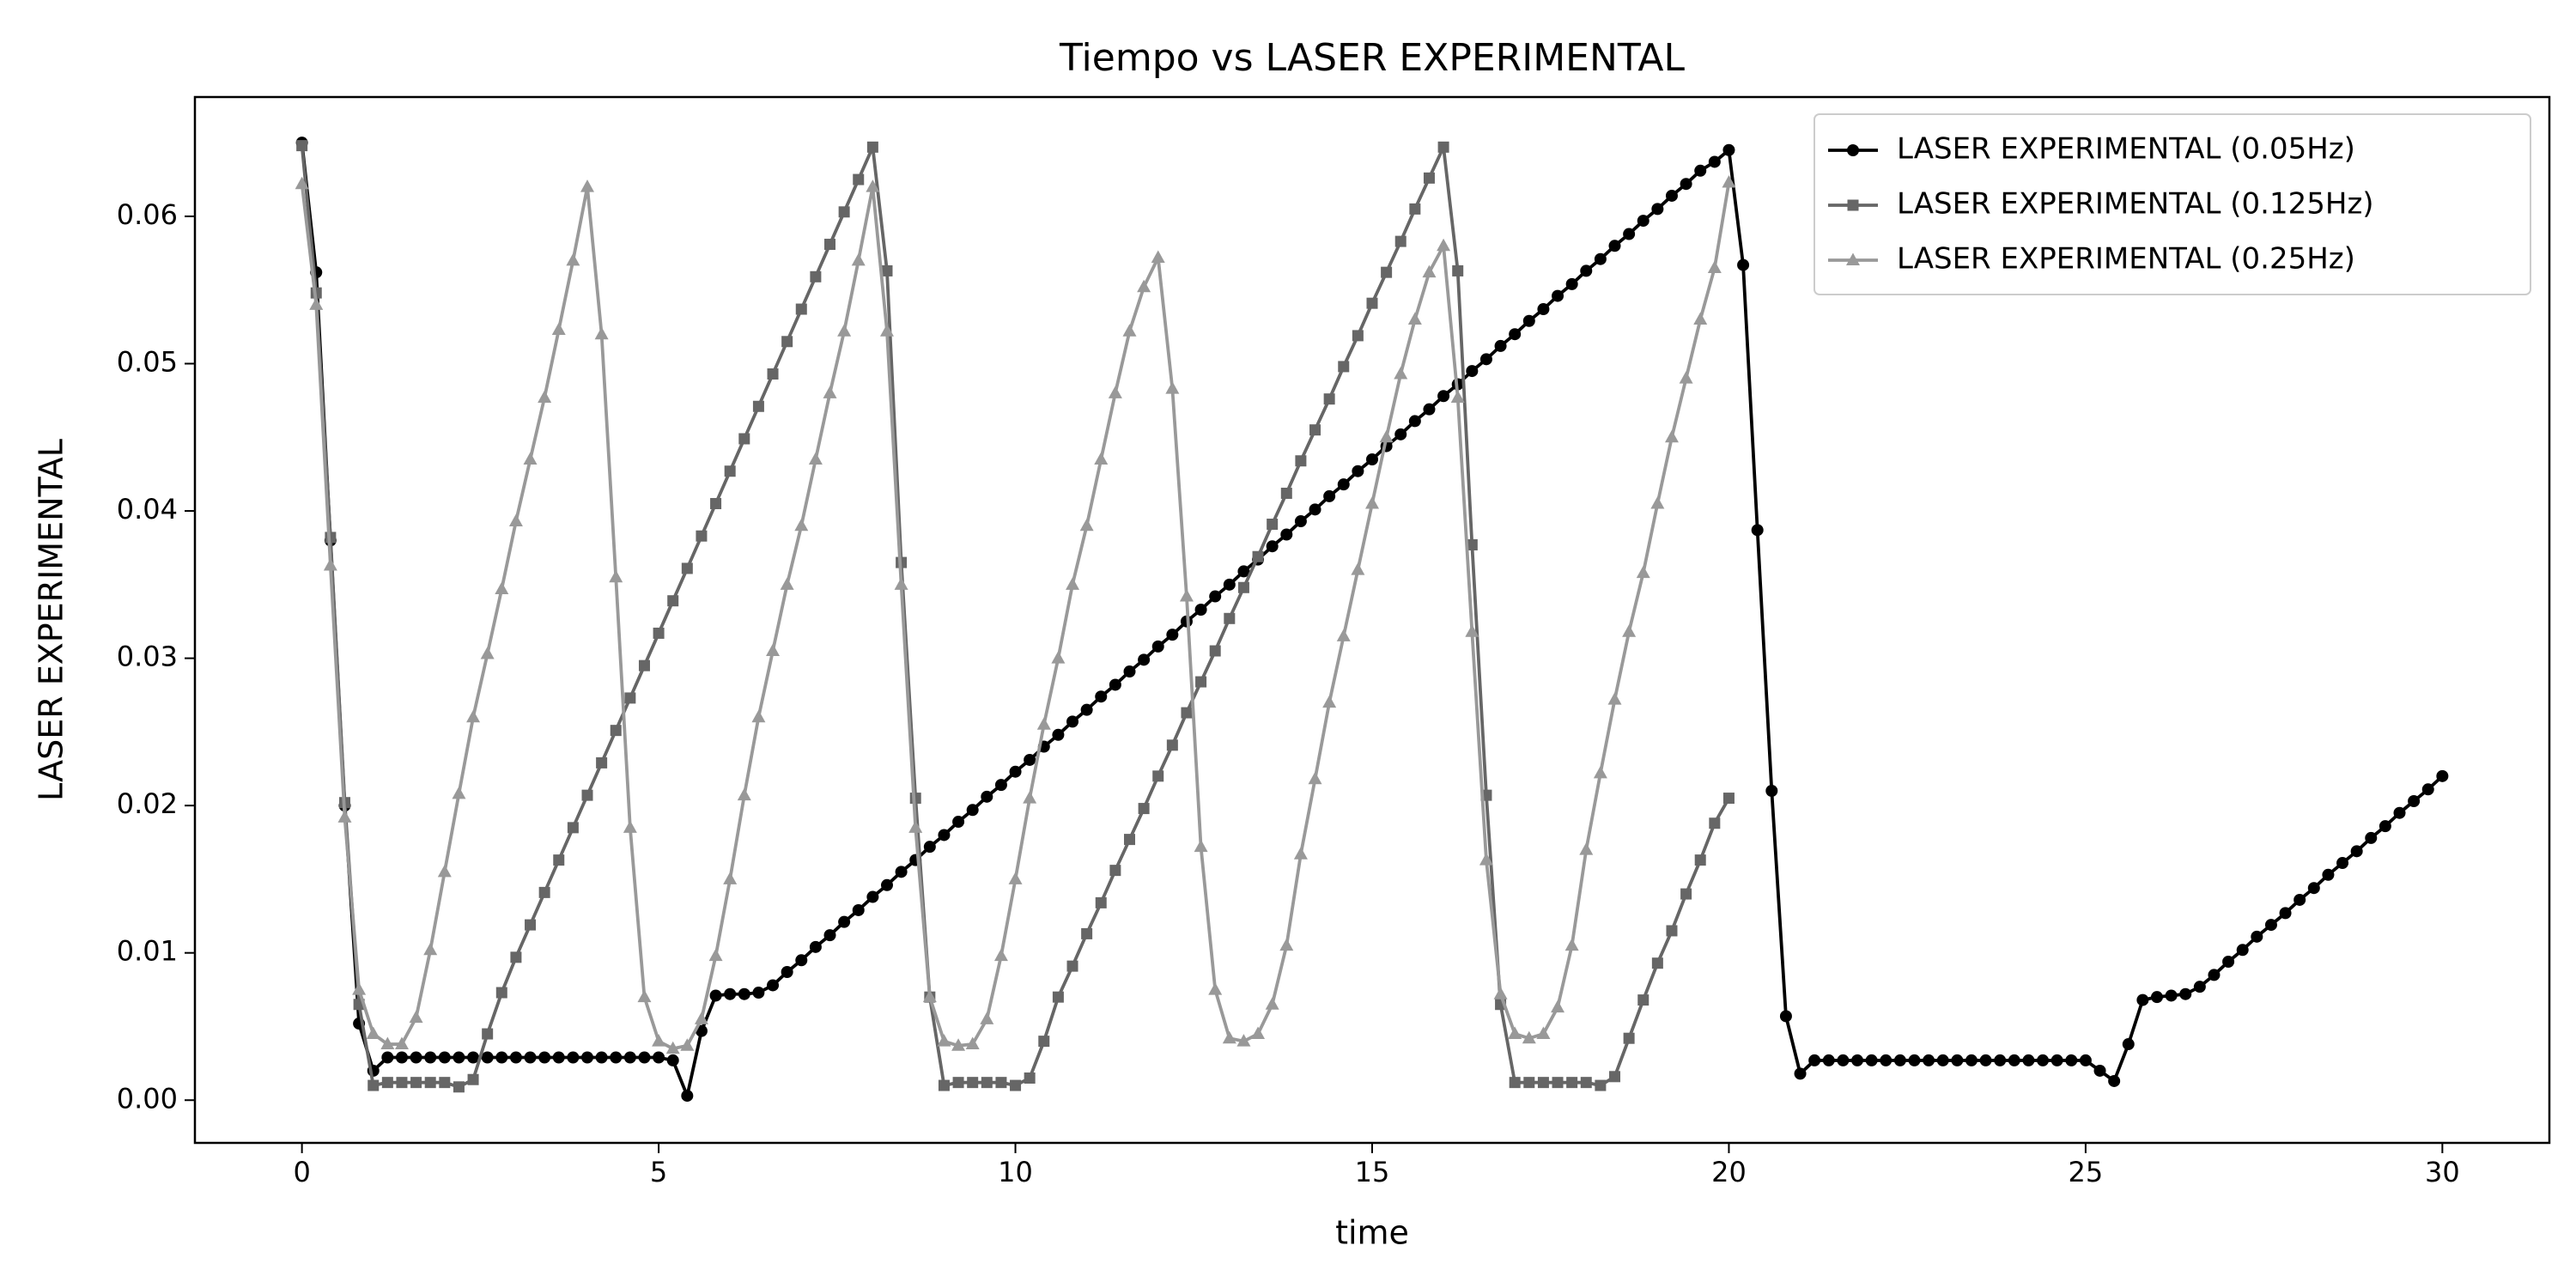 The width and height of the screenshot is (2576, 1288). Describe the element at coordinates (2086, 1172) in the screenshot. I see `x-tick-label: 25` at that location.